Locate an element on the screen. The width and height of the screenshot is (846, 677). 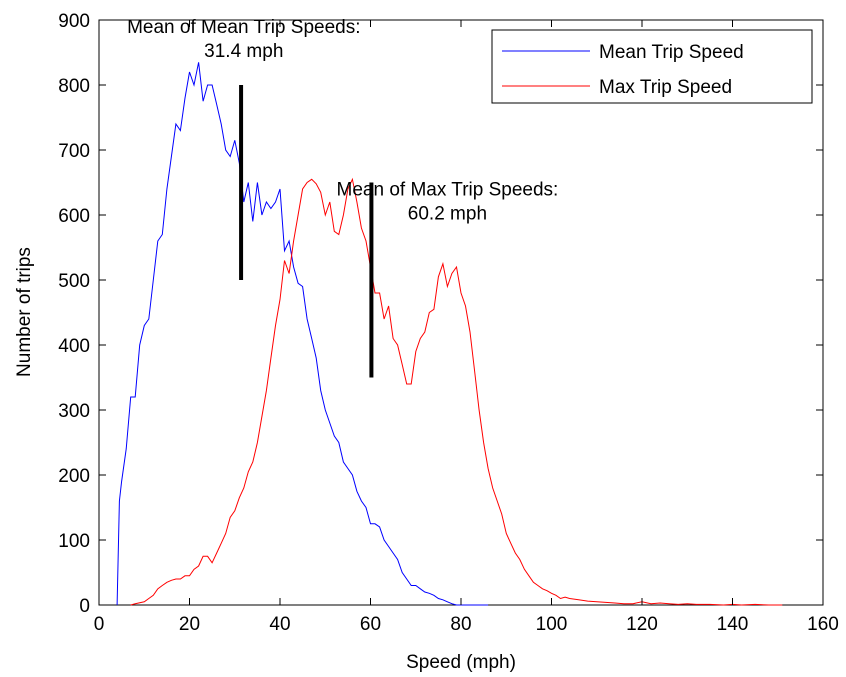
max-annotation: Mean of Max Trip Speeds: 60.2 mph is located at coordinates (448, 202).